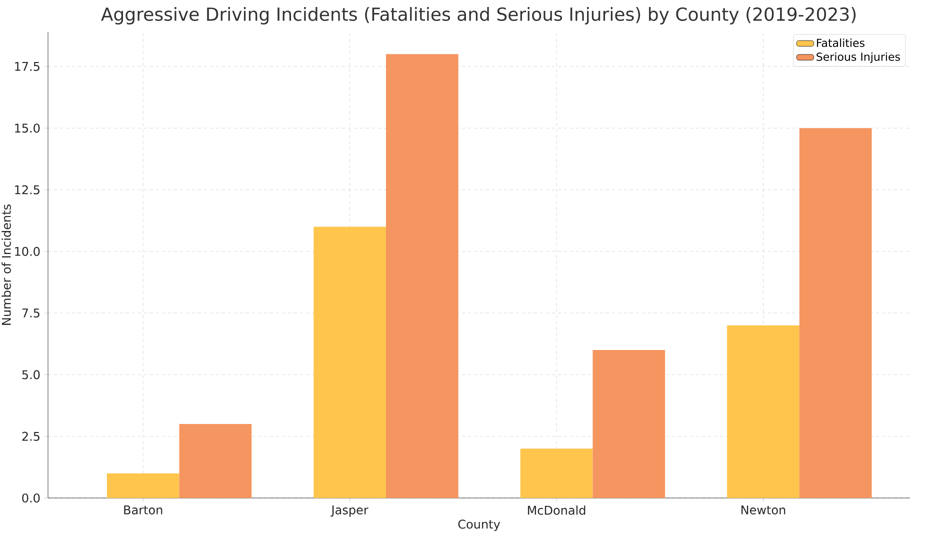  Describe the element at coordinates (27, 189) in the screenshot. I see `y-tick-label: 12.5` at that location.